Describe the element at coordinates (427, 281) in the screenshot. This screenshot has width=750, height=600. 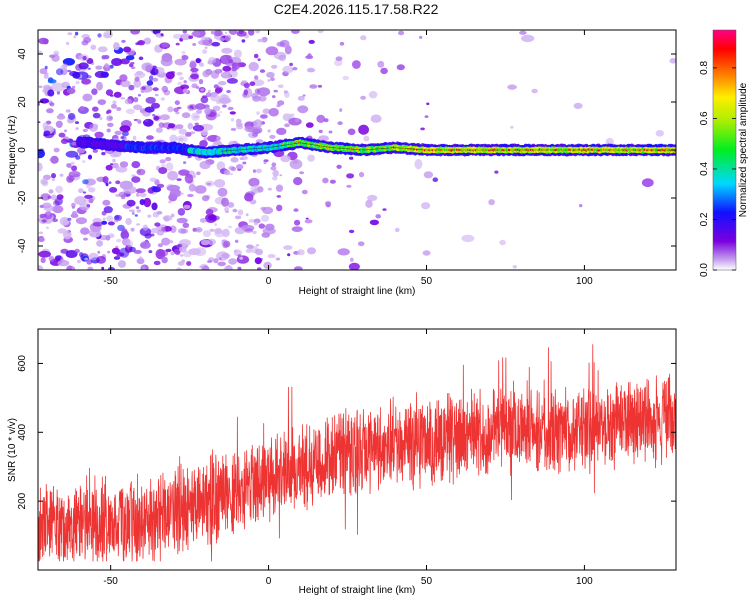
I see `spectrogram-x-tick-label: 50` at that location.